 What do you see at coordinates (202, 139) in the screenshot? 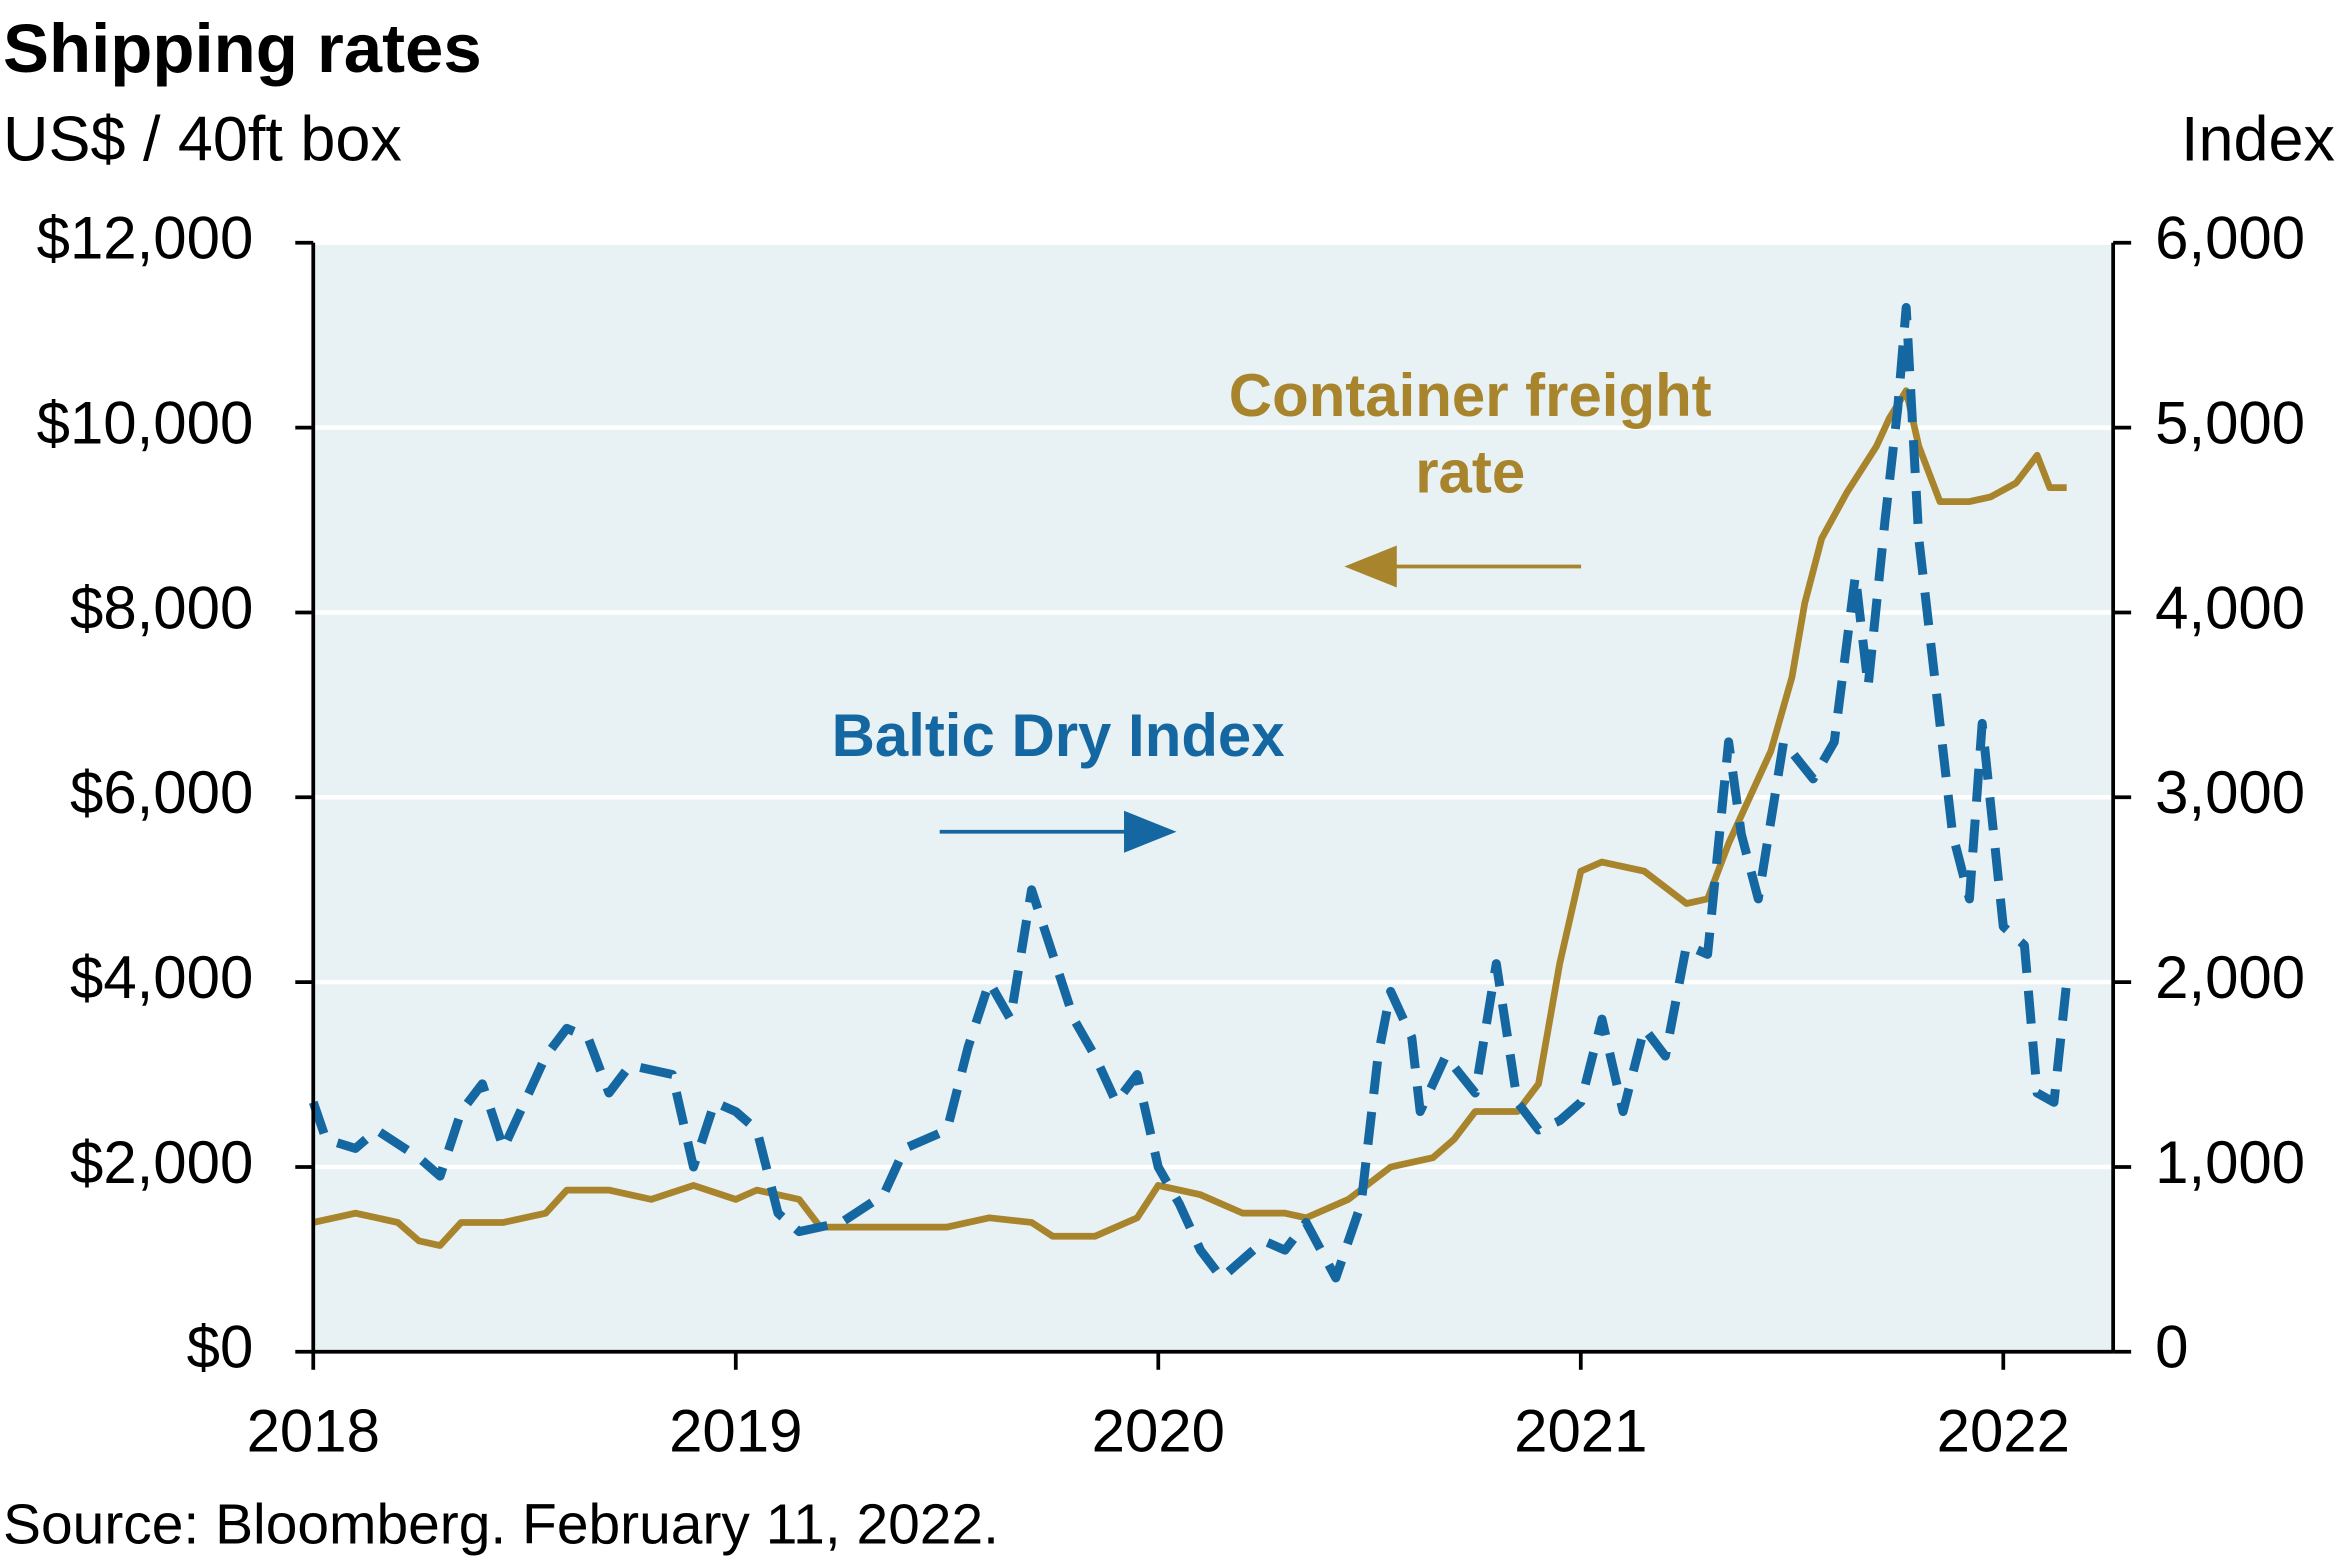
I see `y-axis-label: US$ / 40ft box` at bounding box center [202, 139].